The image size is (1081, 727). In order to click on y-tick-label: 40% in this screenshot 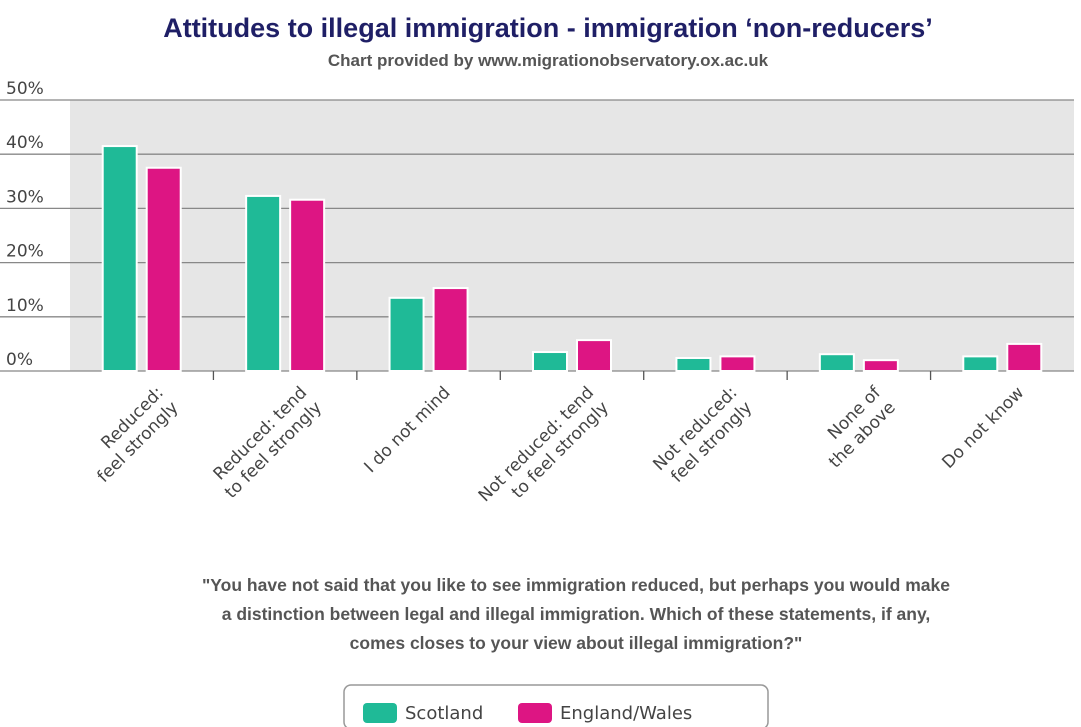, I will do `click(25, 143)`.